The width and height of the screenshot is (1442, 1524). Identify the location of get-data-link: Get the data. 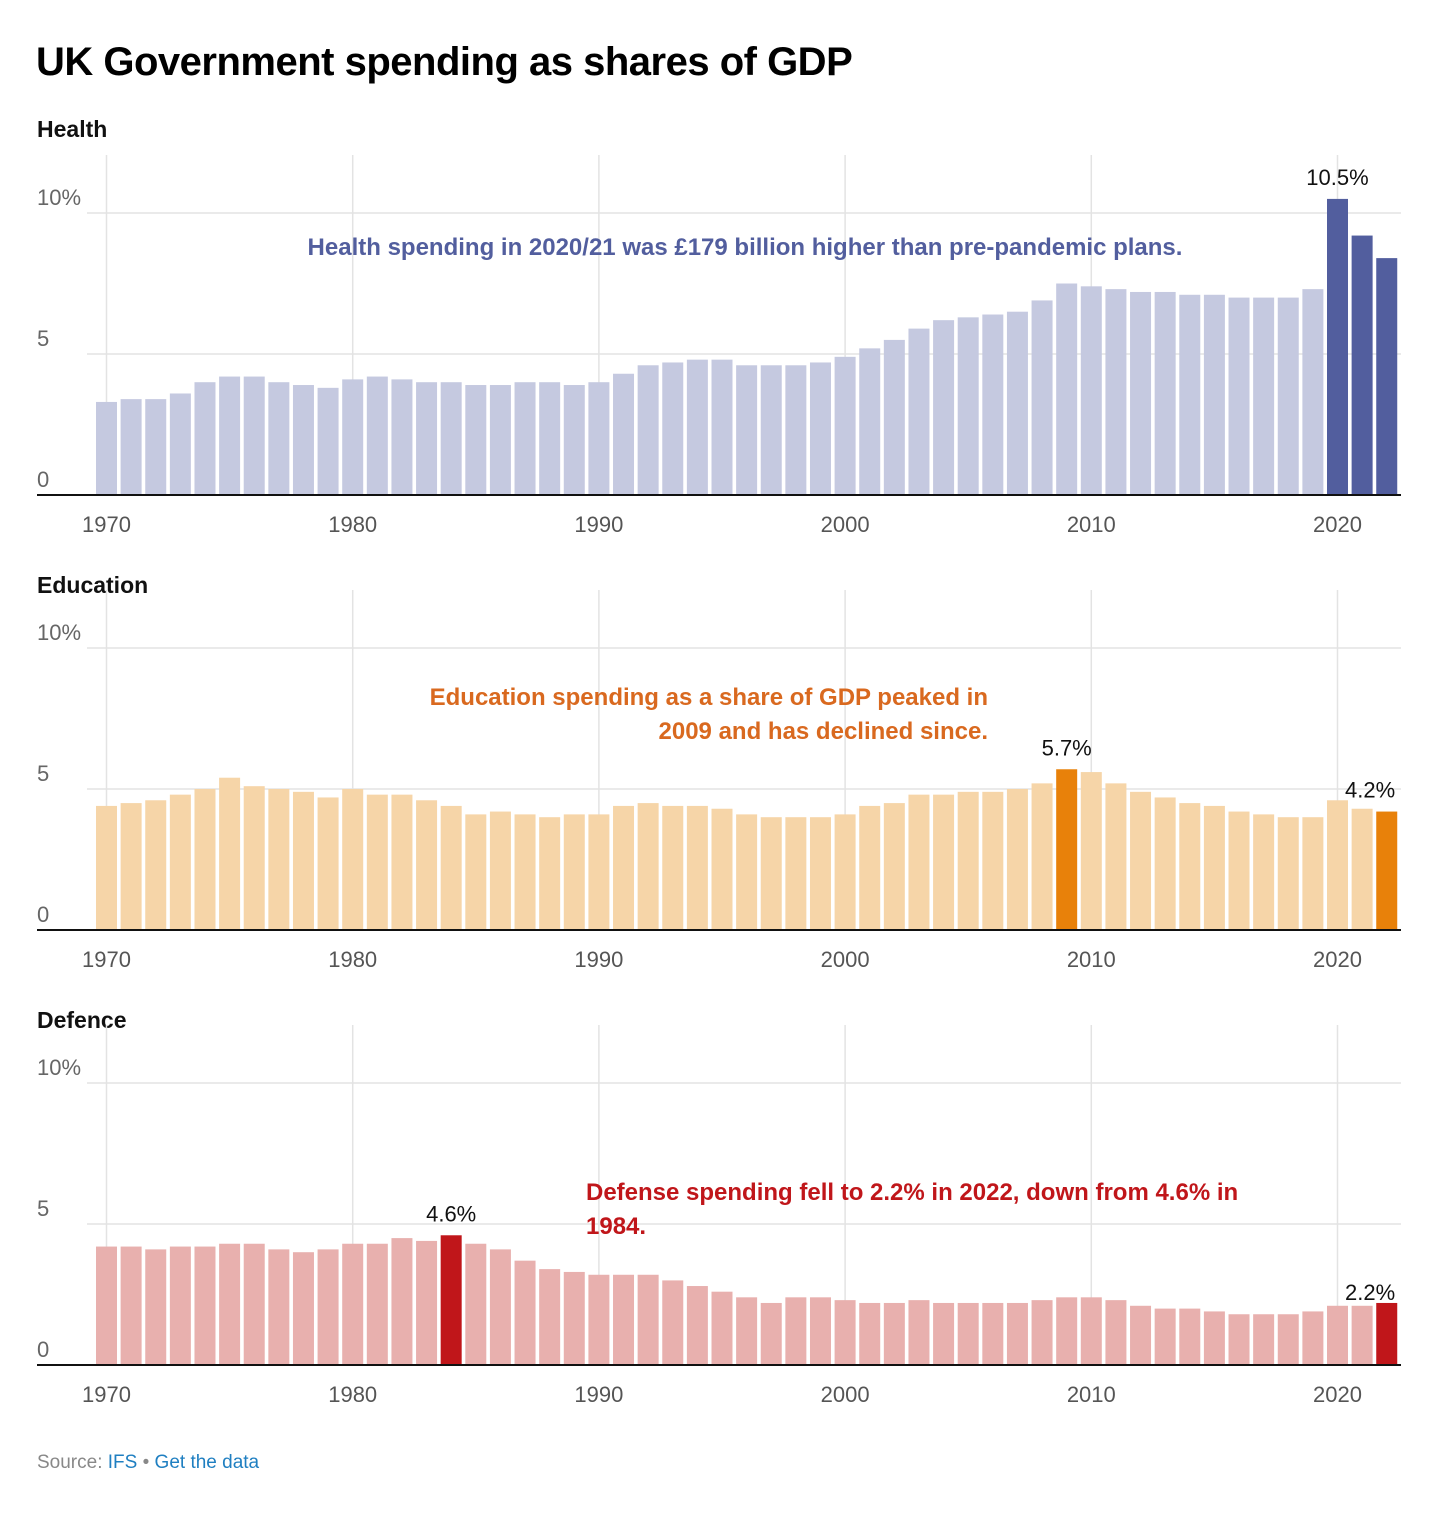
(207, 1462).